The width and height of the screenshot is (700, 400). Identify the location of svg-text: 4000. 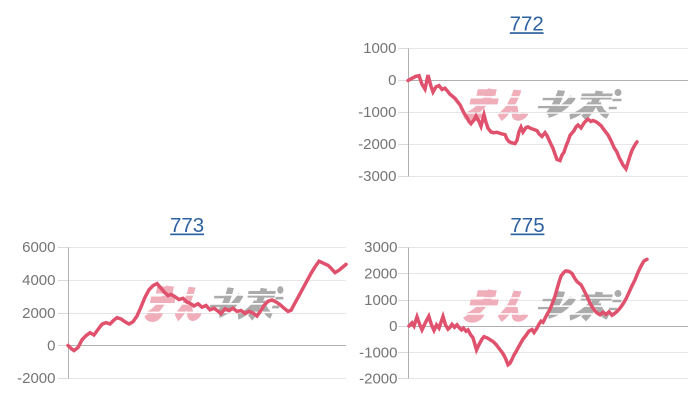
(38, 280).